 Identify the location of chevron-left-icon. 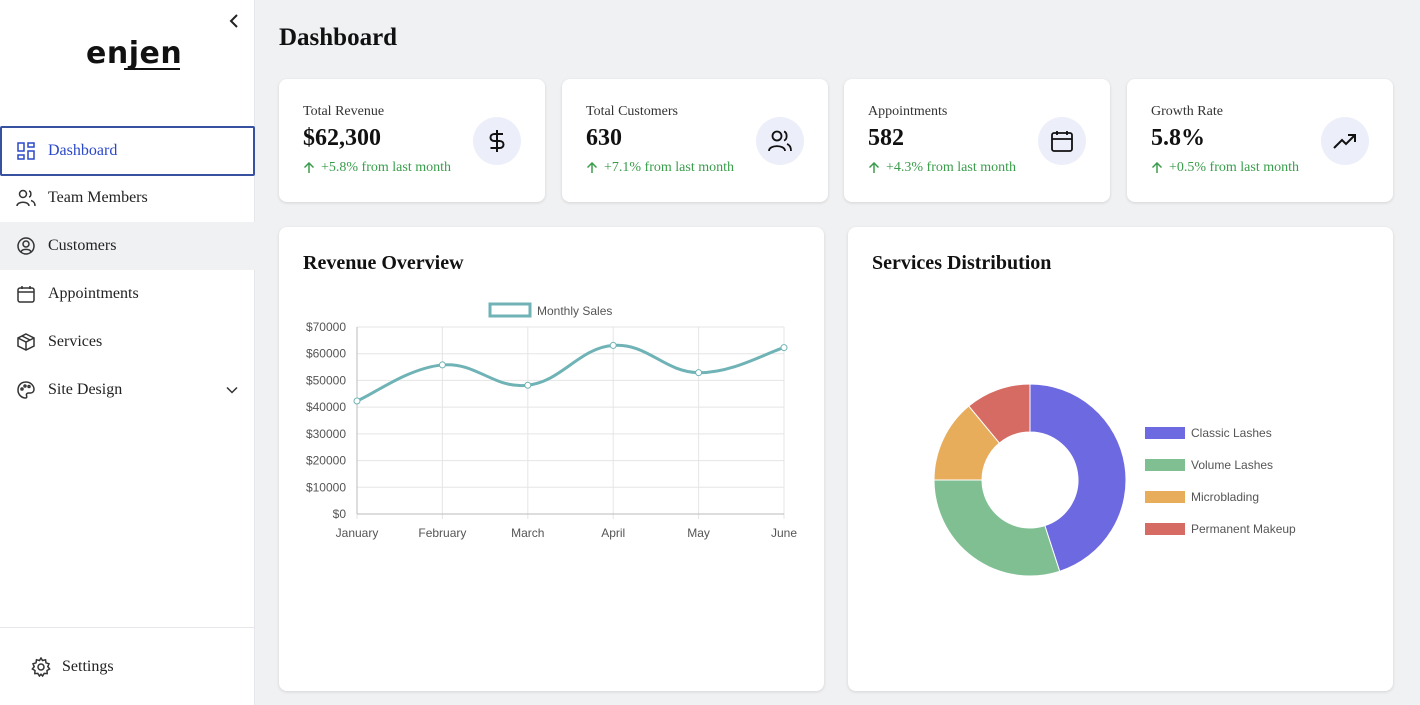
(233, 21).